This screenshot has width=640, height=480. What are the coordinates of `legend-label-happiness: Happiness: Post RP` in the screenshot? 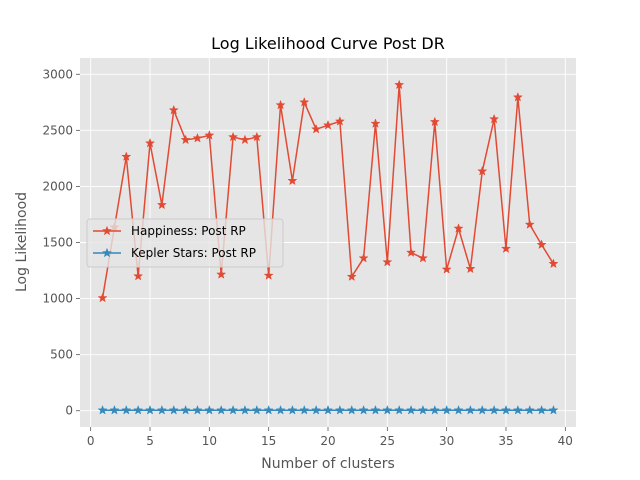 It's located at (188, 231).